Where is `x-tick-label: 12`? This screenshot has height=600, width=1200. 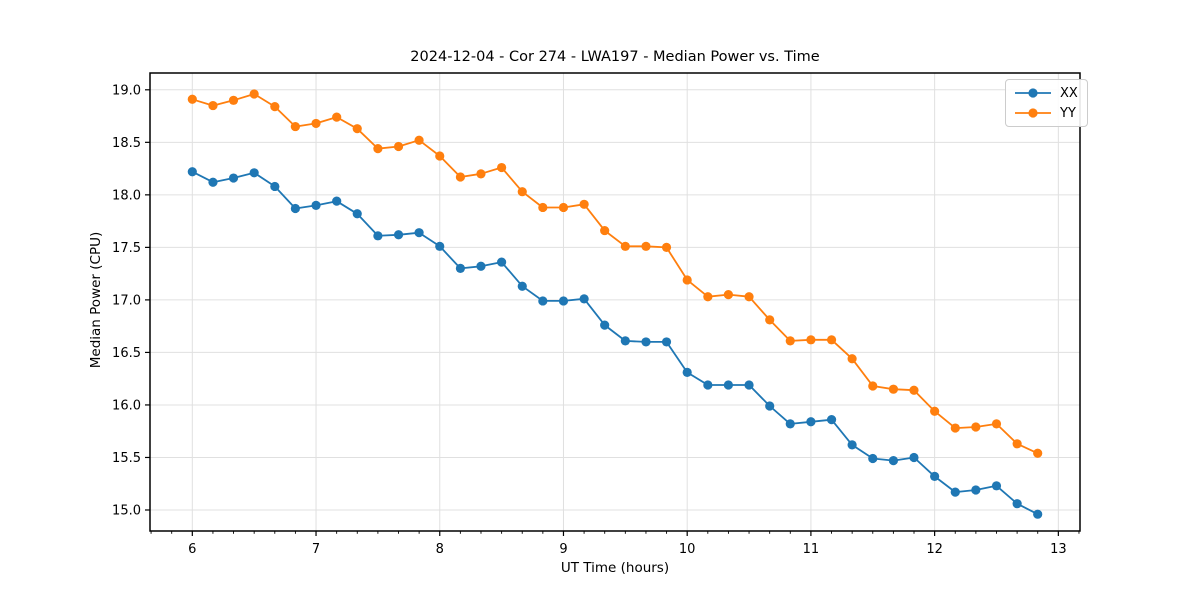
x-tick-label: 12 is located at coordinates (934, 549).